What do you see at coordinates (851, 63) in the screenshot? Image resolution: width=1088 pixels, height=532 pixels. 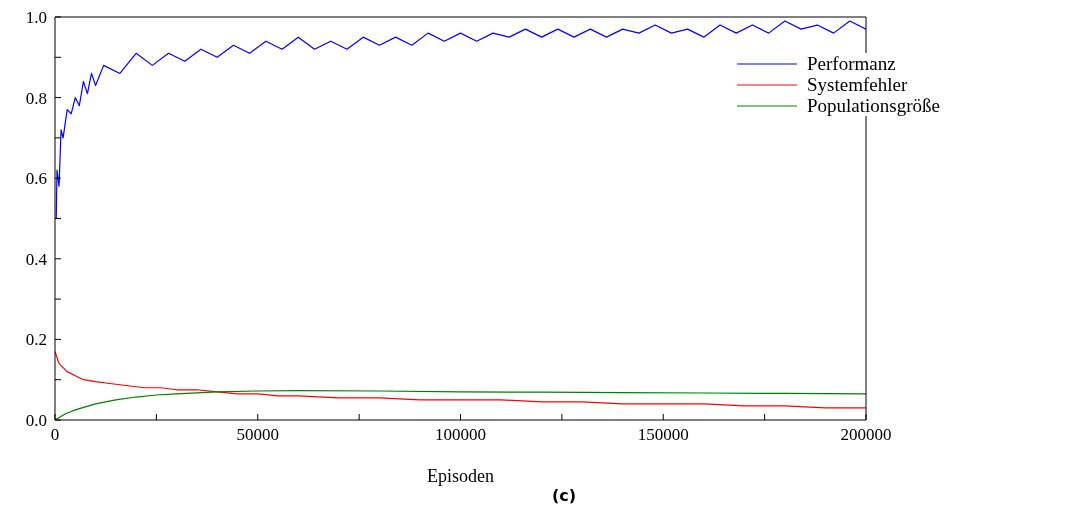 I see `legend-label: Performanz` at bounding box center [851, 63].